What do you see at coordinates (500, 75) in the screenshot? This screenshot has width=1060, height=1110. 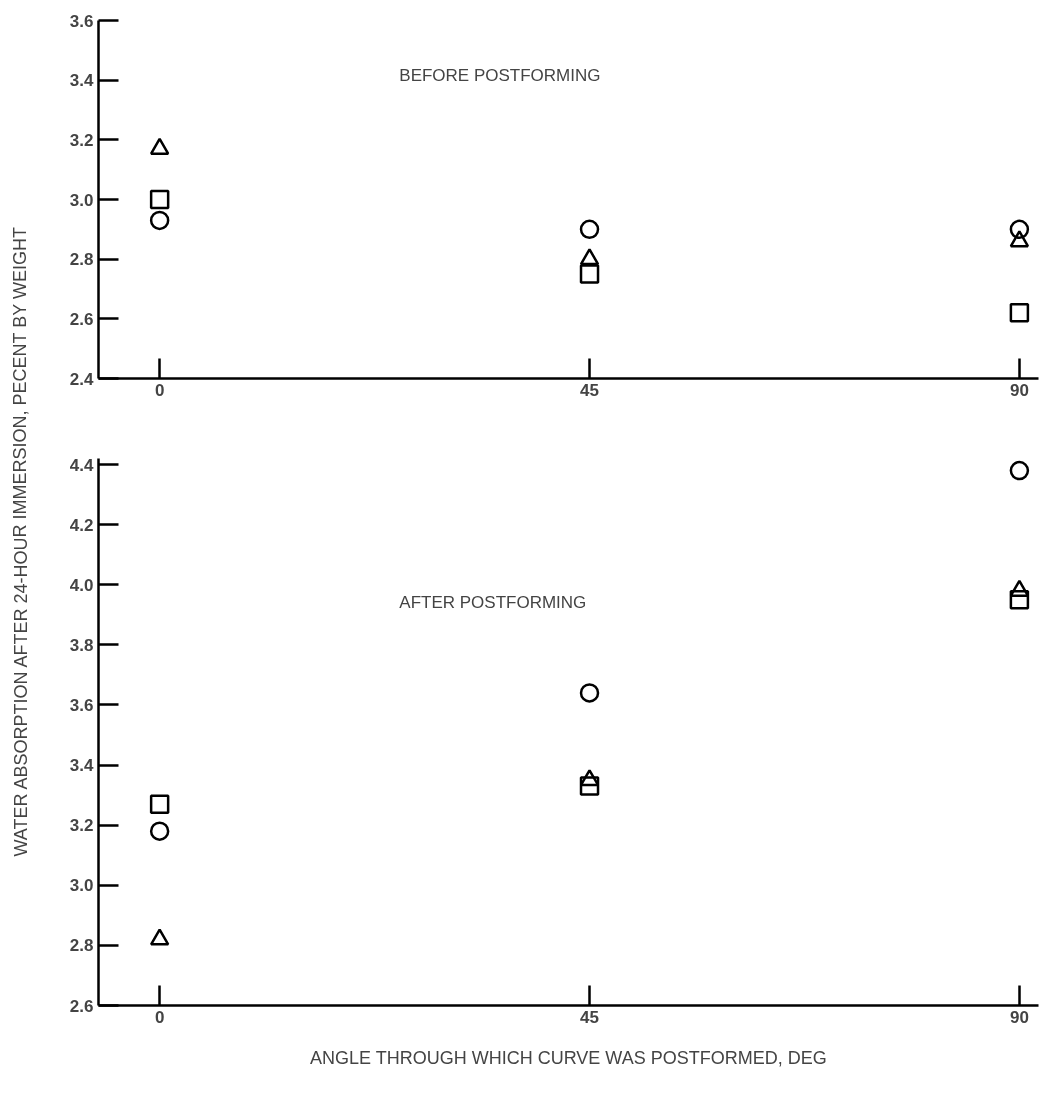 I see `text: BEFORE POSTFORMING` at bounding box center [500, 75].